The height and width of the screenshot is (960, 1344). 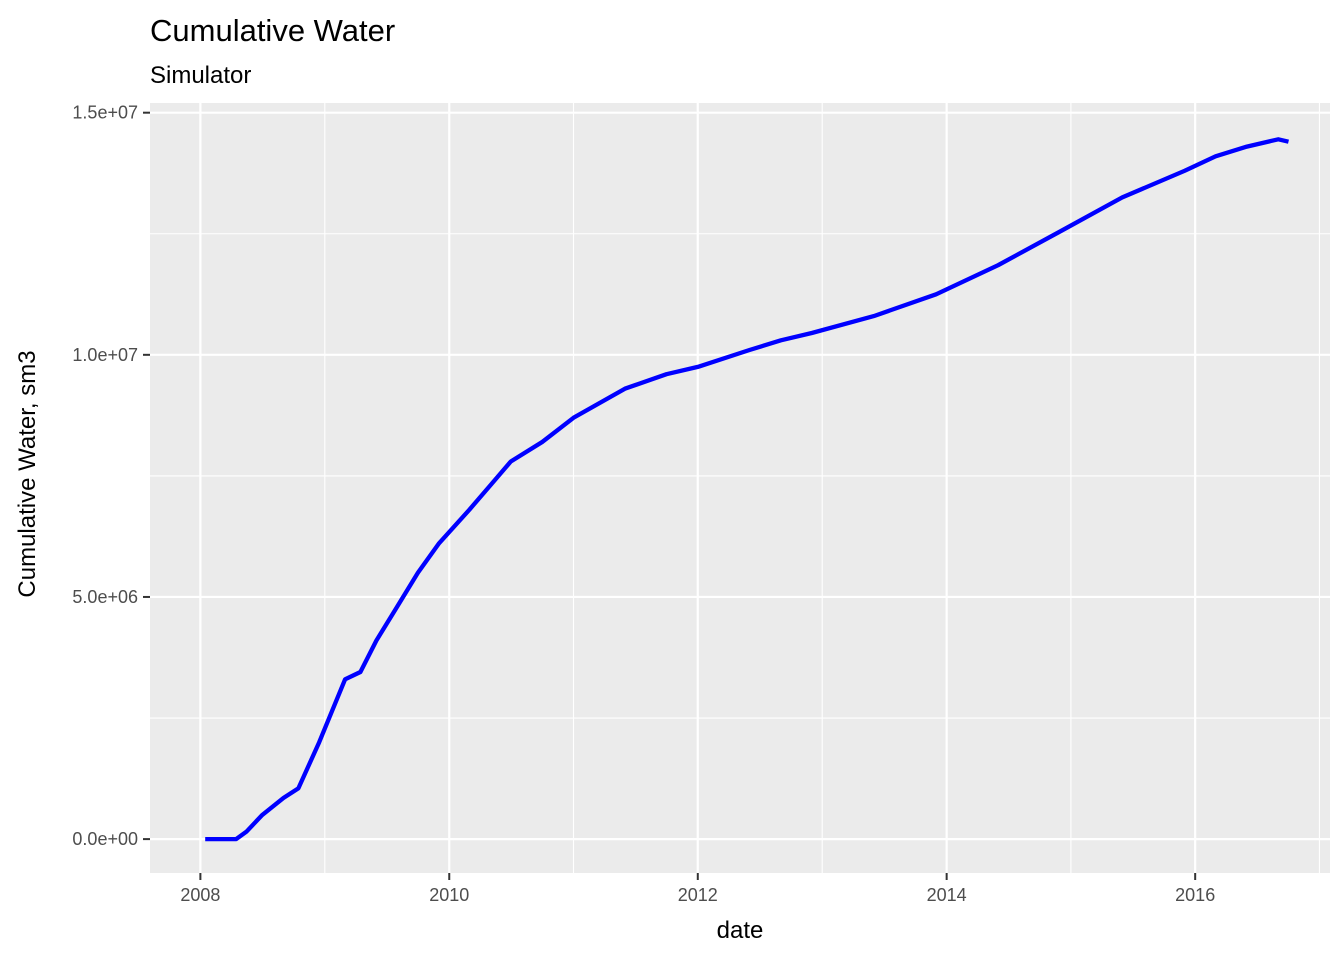 What do you see at coordinates (111, 476) in the screenshot?
I see `y-axis-ticks: 0.0e+00 5.0e+06 1.0e+07 1.5e+07` at bounding box center [111, 476].